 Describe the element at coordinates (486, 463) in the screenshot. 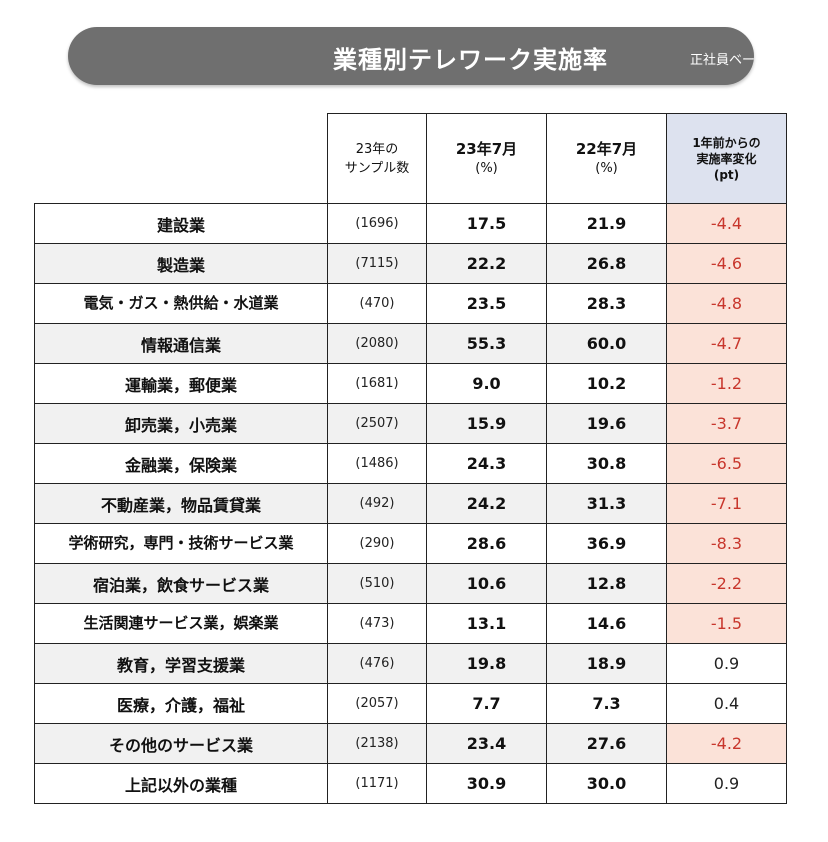

I see `jul23-cell: 24.3` at that location.